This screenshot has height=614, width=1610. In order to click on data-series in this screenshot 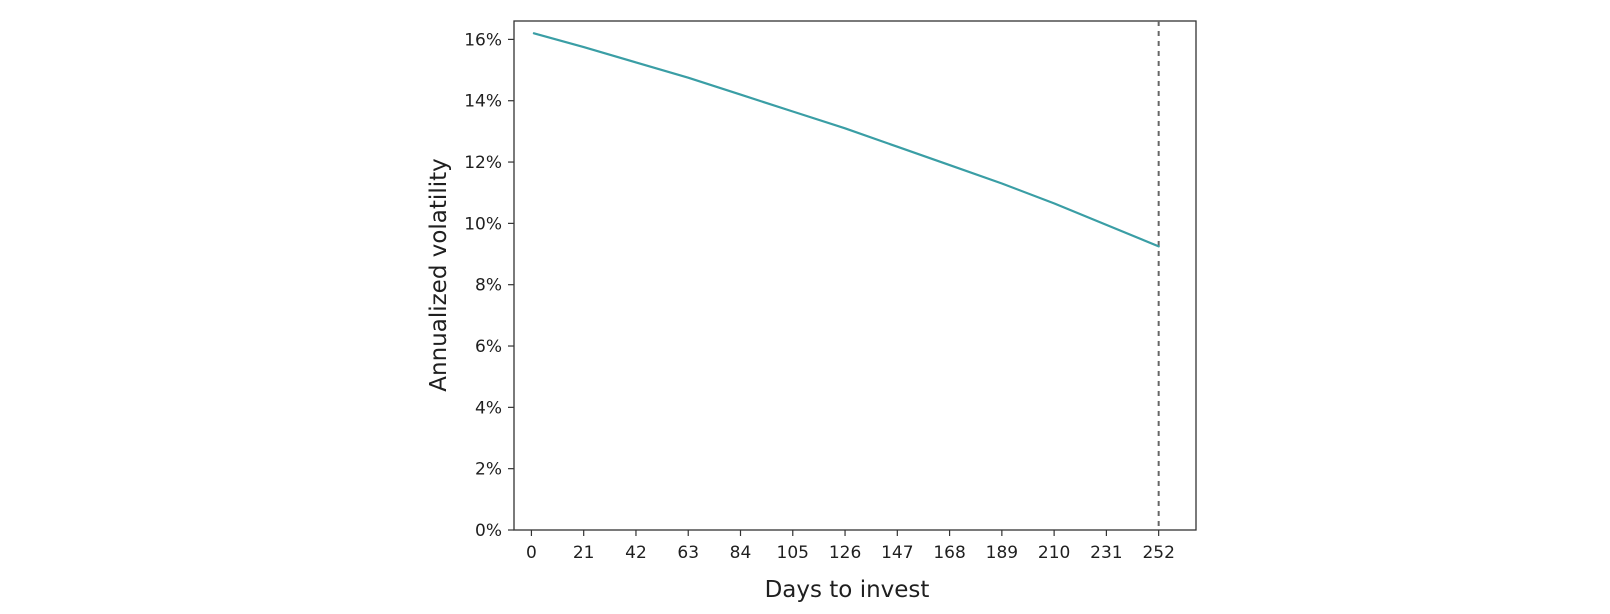, I will do `click(846, 140)`.